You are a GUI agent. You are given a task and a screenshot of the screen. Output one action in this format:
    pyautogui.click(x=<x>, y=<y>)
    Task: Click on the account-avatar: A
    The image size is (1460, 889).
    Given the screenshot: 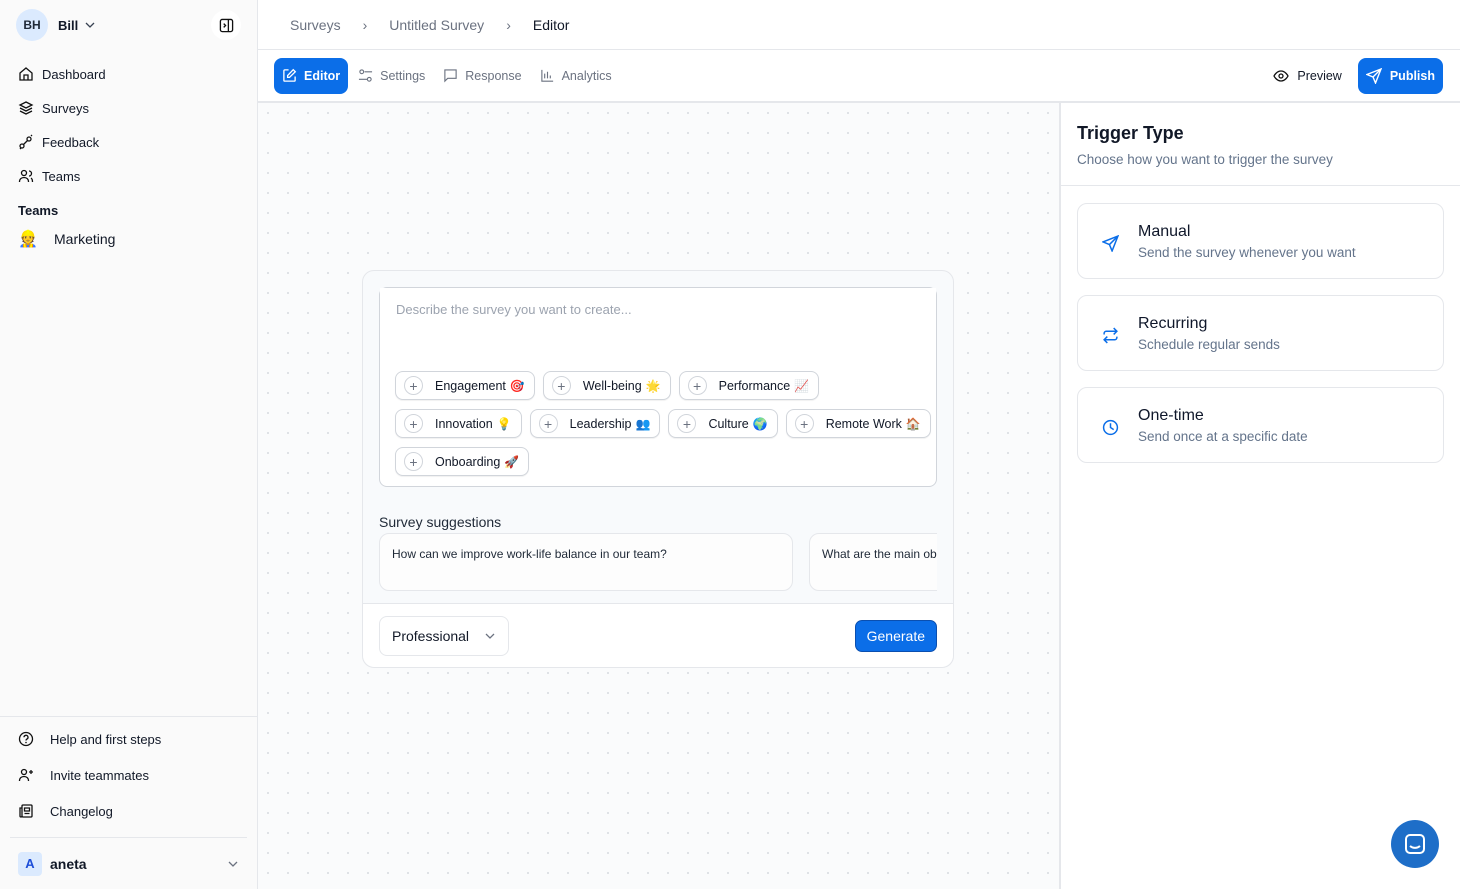 What is the action you would take?
    pyautogui.click(x=30, y=863)
    